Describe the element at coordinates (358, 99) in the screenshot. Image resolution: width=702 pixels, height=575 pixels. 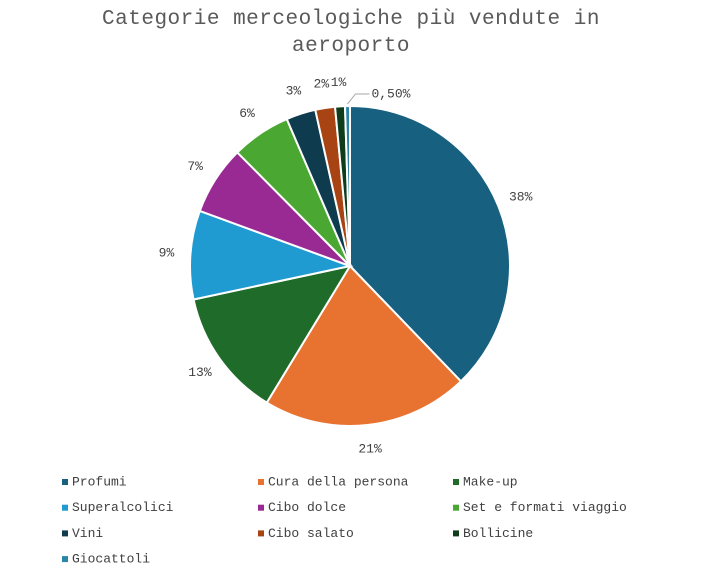
I see `leader-line` at that location.